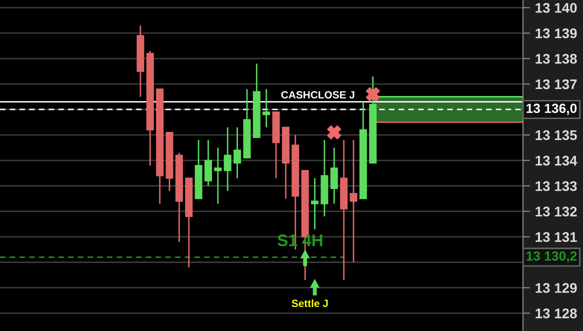  What do you see at coordinates (556, 135) in the screenshot?
I see `y-tick-label: 13 135` at bounding box center [556, 135].